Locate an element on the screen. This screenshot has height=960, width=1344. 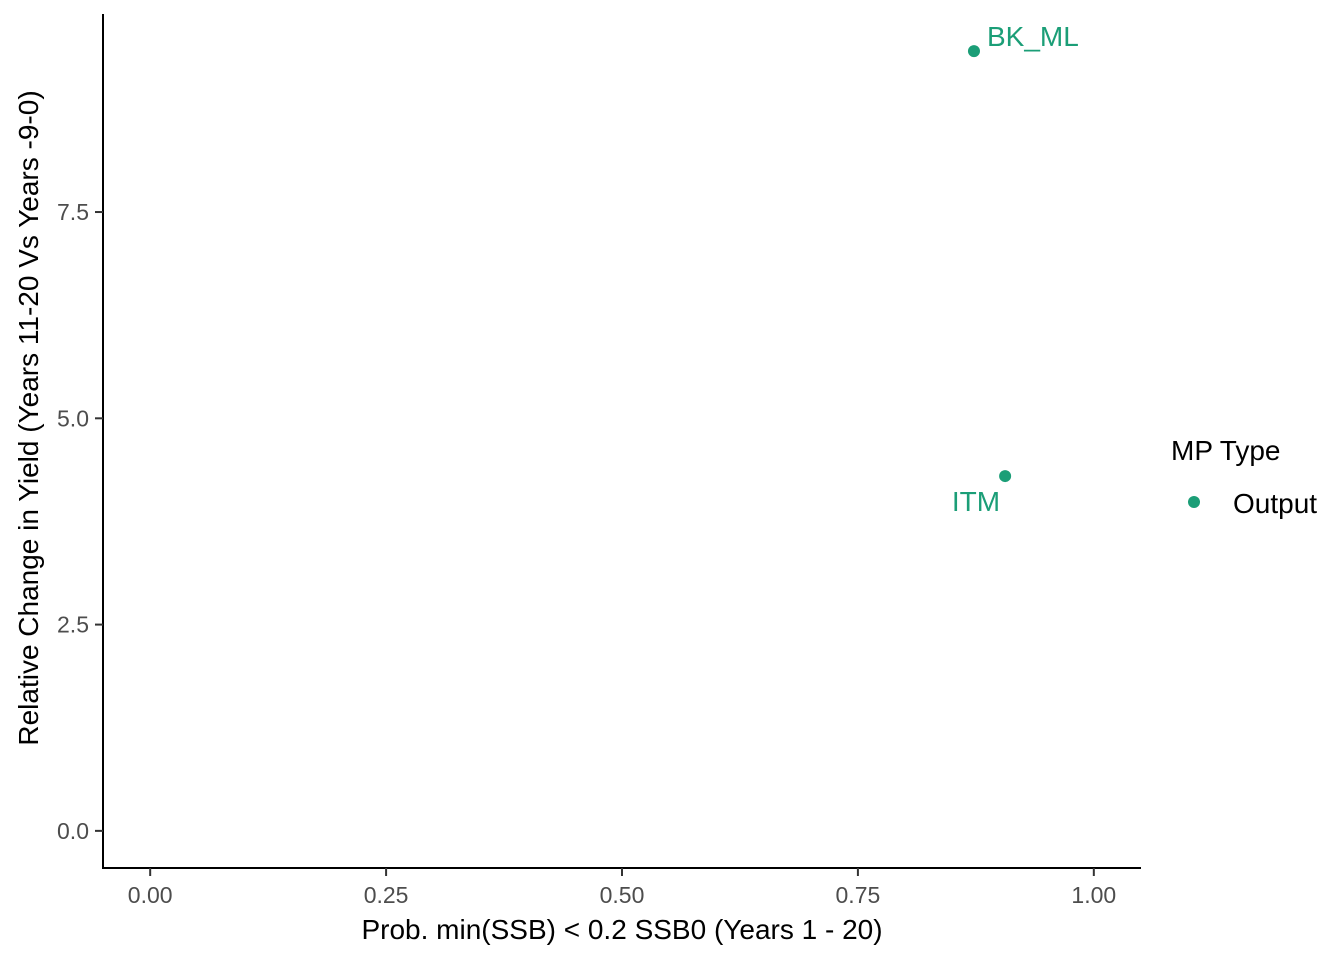
x-tick-label: 0.00 is located at coordinates (150, 895).